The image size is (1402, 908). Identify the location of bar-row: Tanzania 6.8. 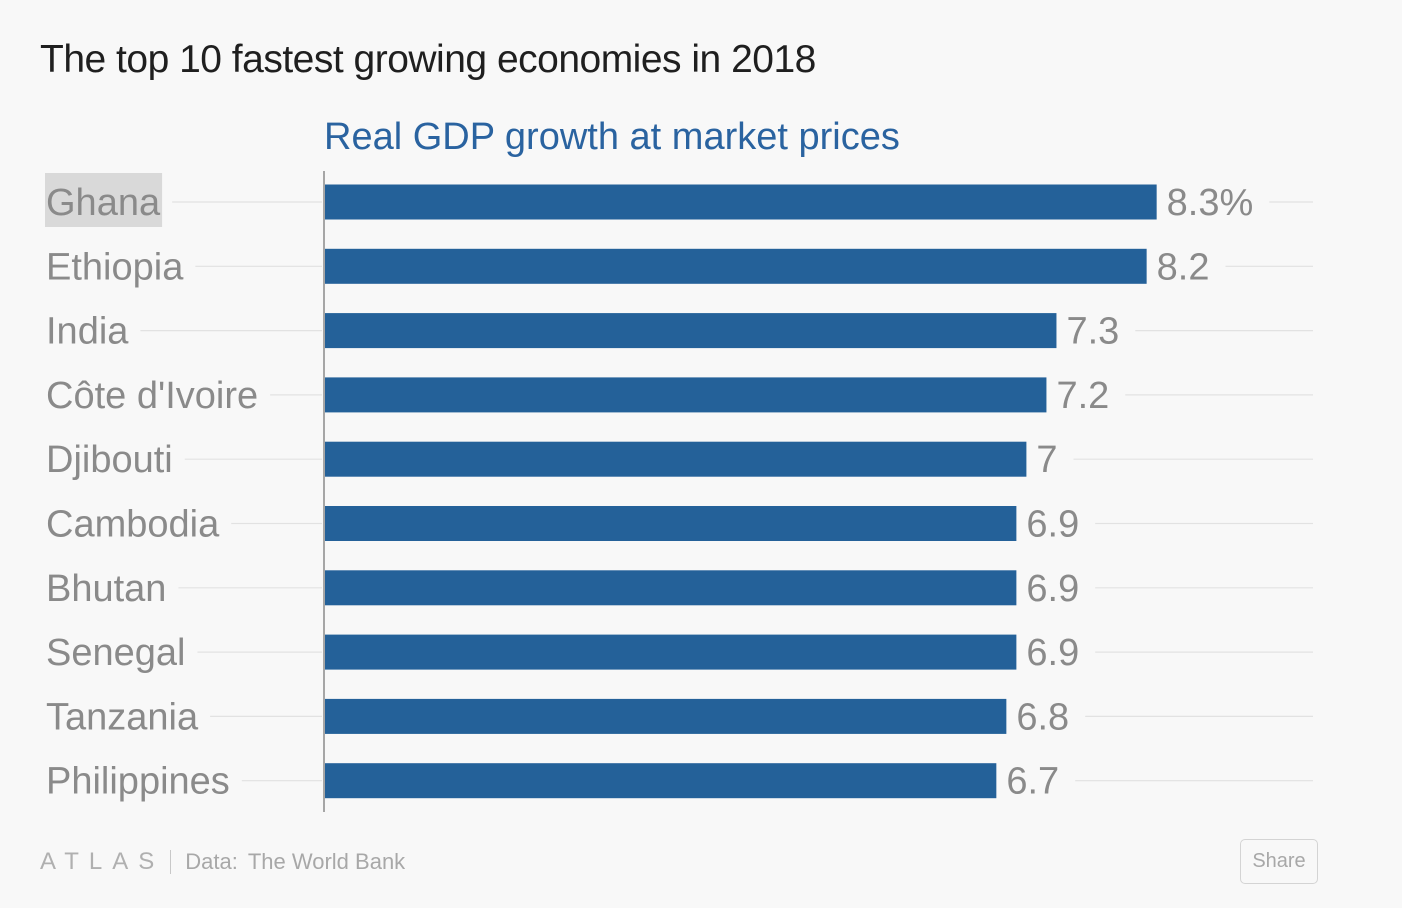
(679, 717).